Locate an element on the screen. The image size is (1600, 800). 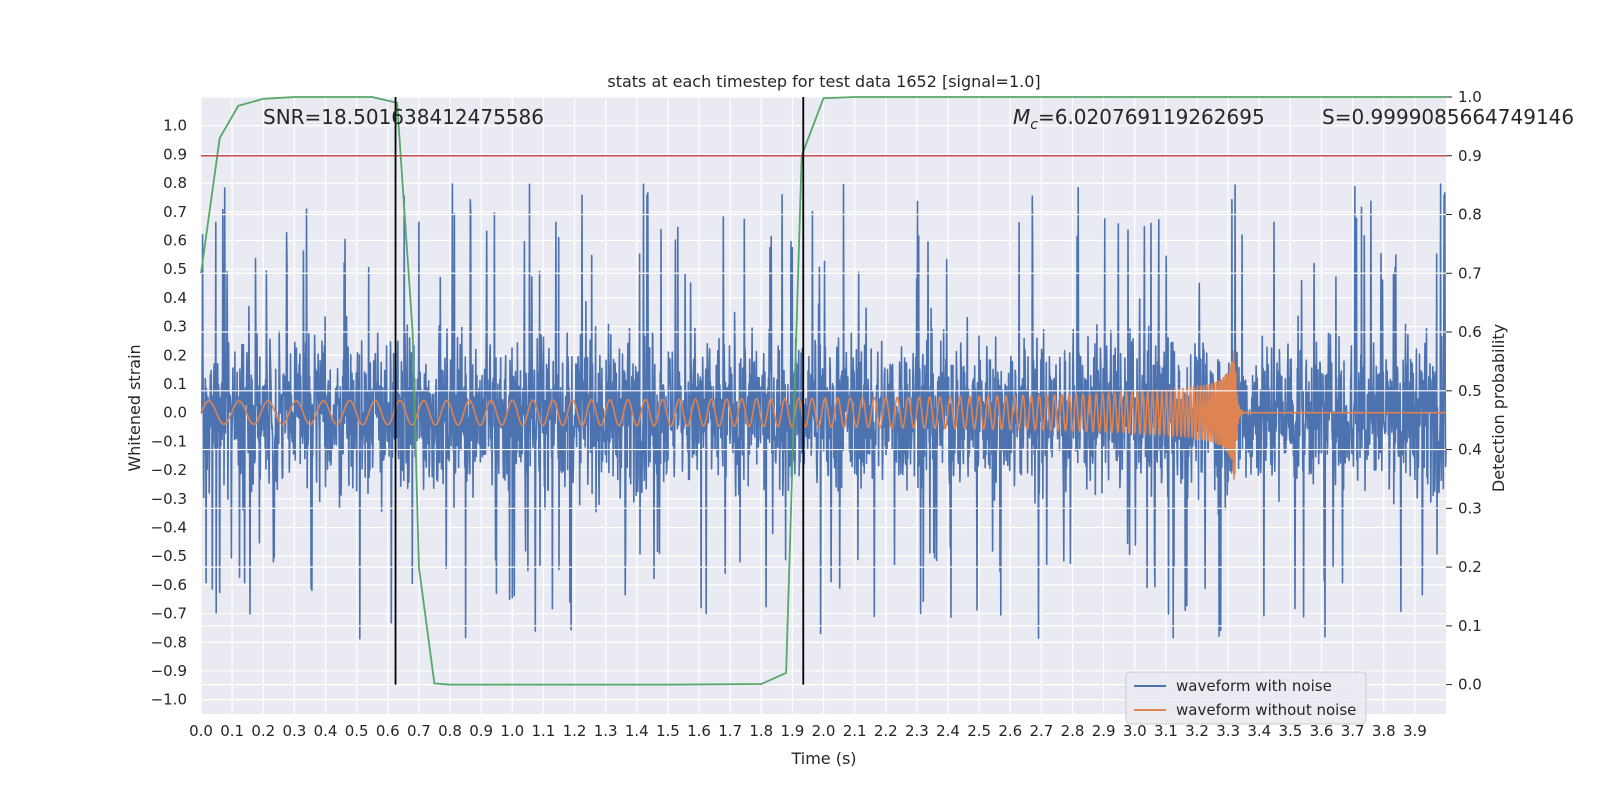
y2-tick-label: 0.4 is located at coordinates (1470, 450).